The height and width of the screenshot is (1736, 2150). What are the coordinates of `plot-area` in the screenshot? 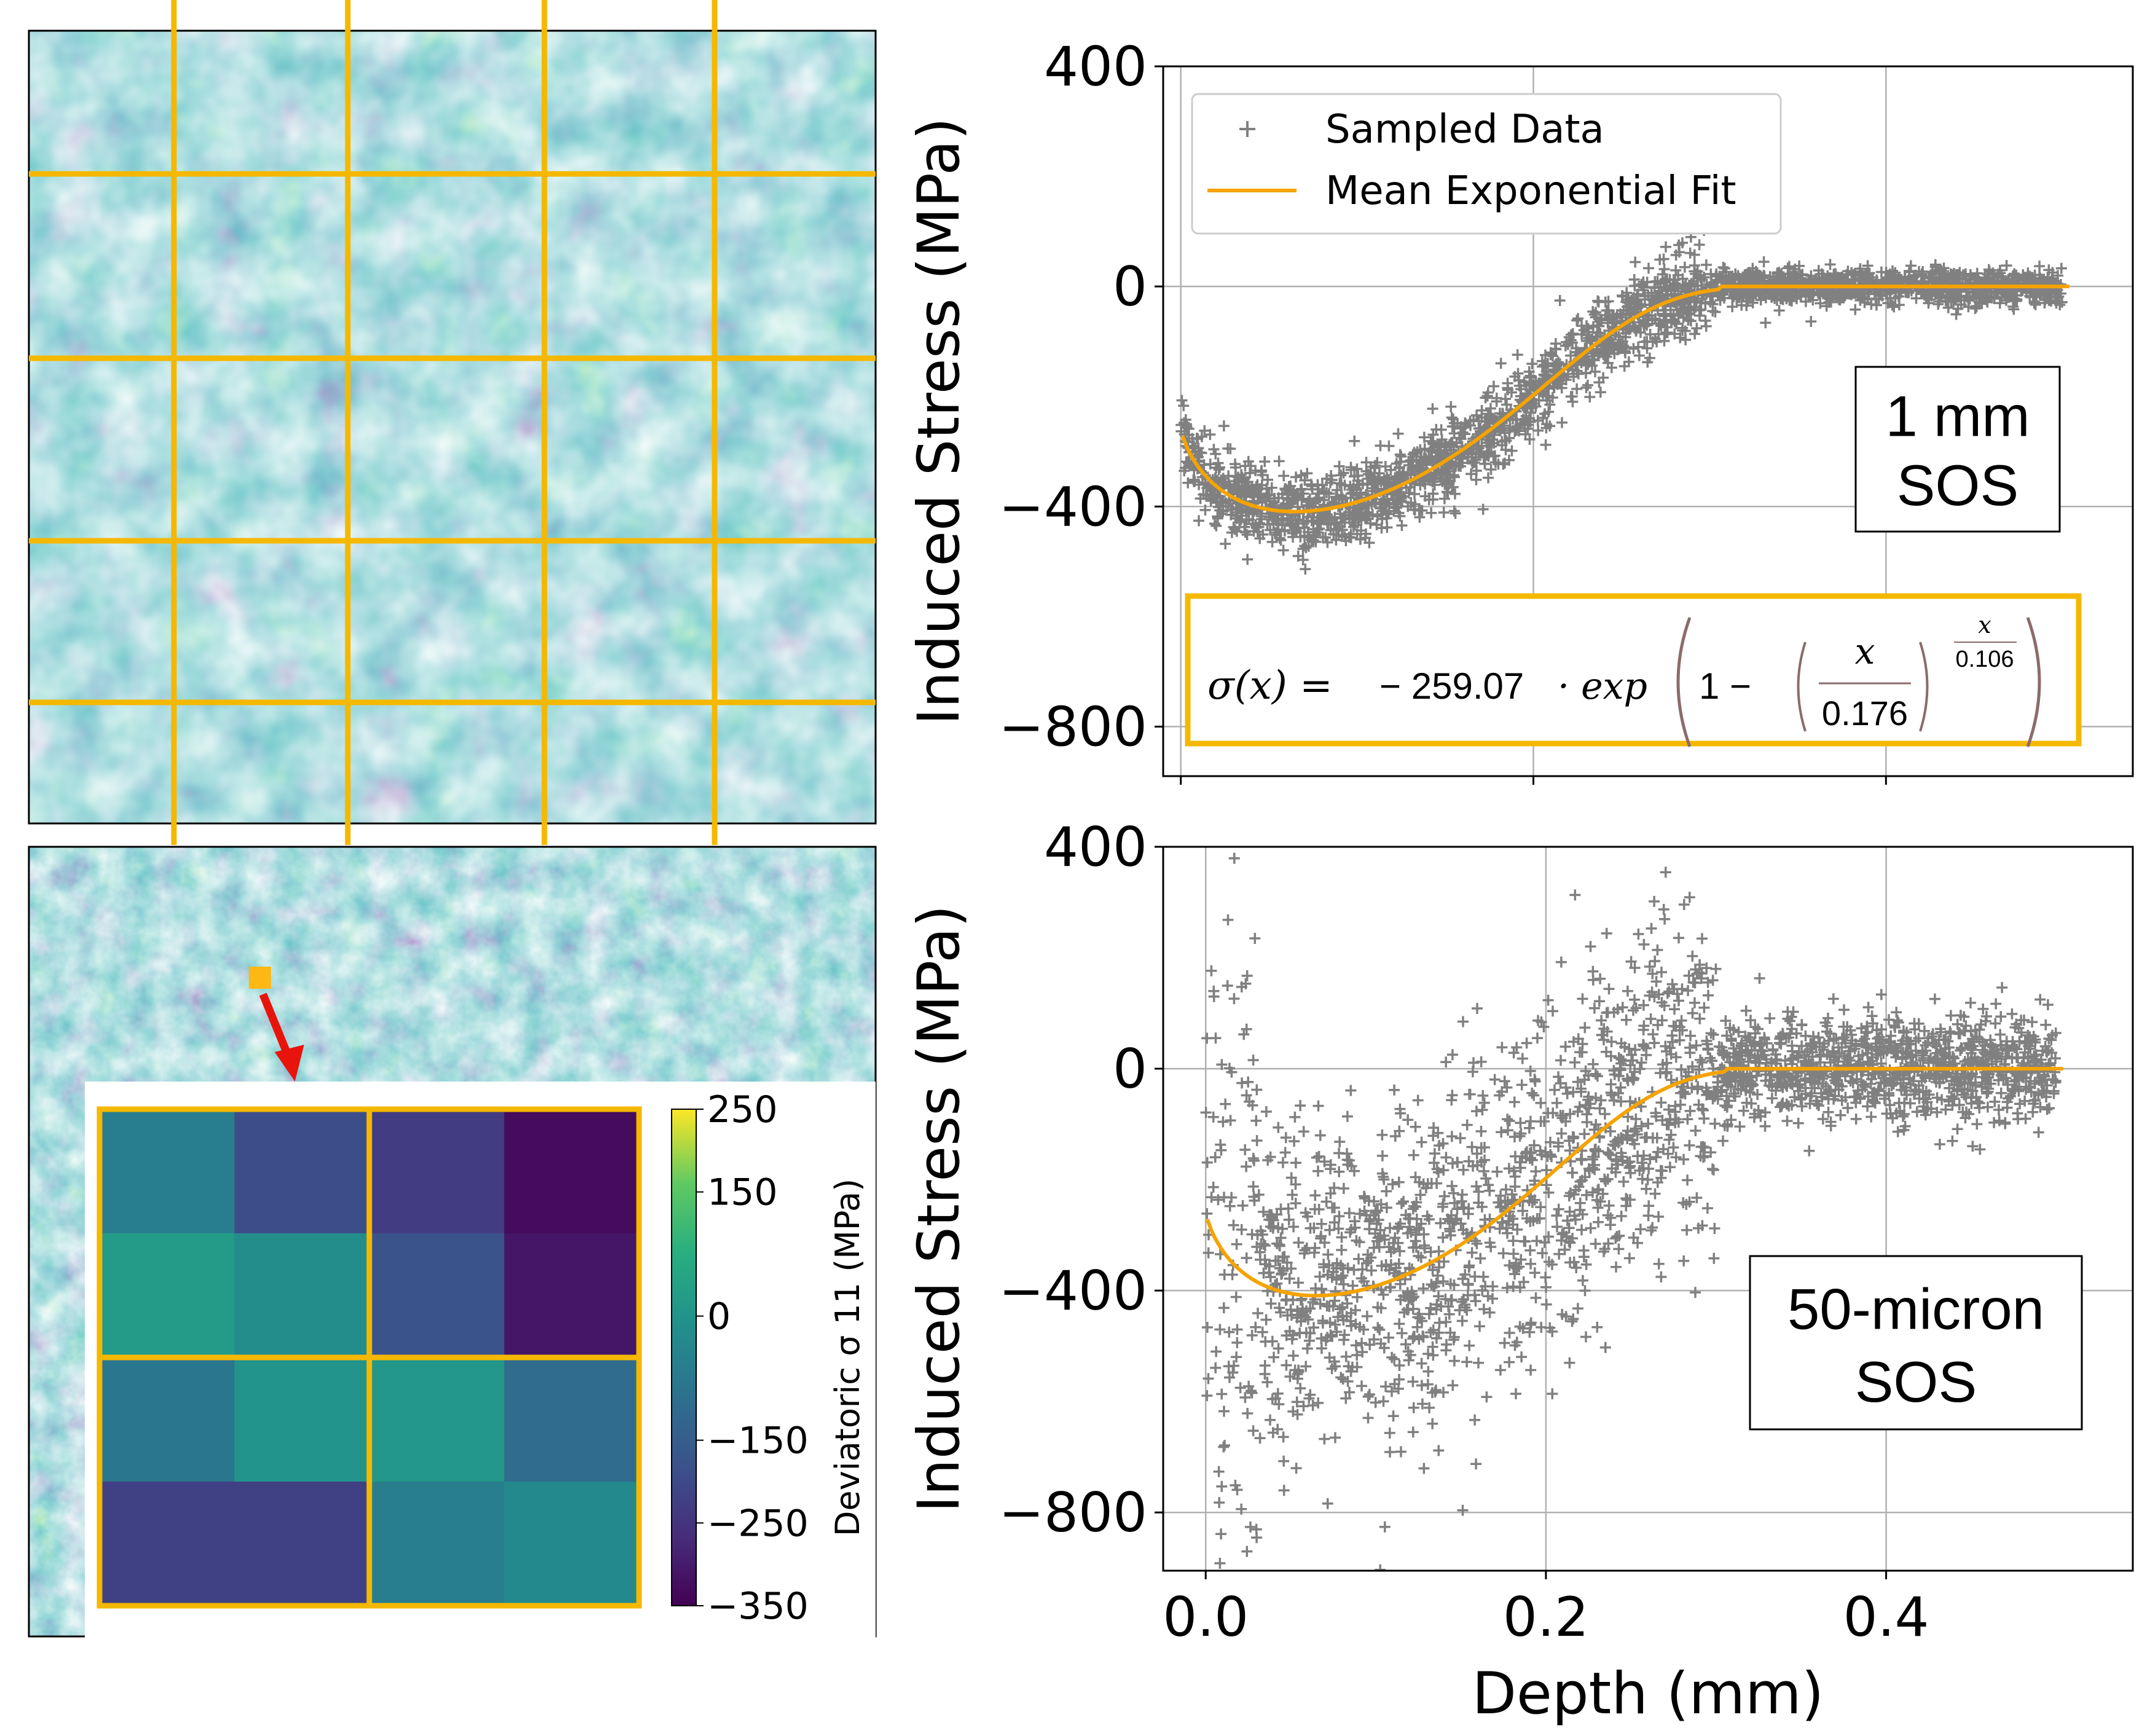 It's located at (1622, 400).